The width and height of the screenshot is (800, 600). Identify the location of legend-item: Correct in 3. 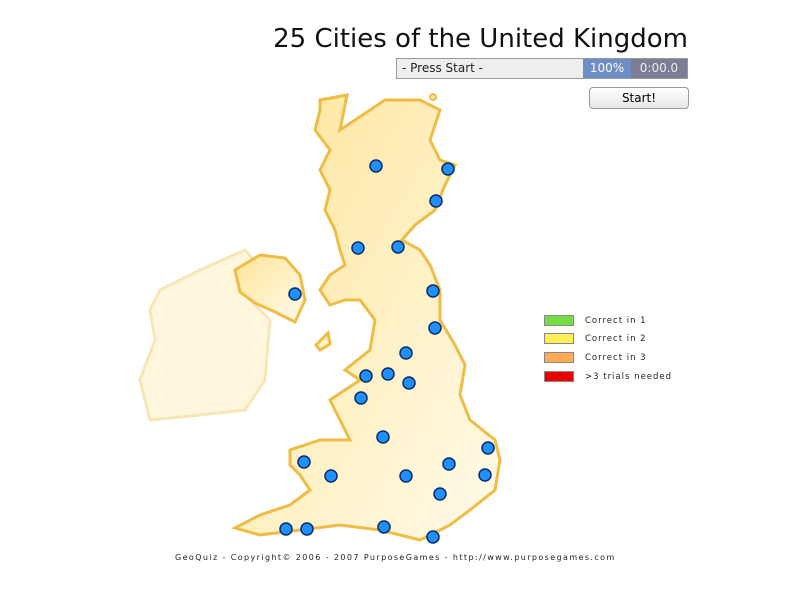
(595, 357).